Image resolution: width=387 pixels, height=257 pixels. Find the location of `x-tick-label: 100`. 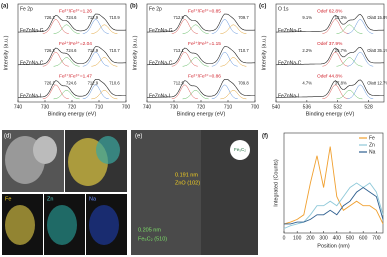

x-tick-label: 100 is located at coordinates (297, 238).